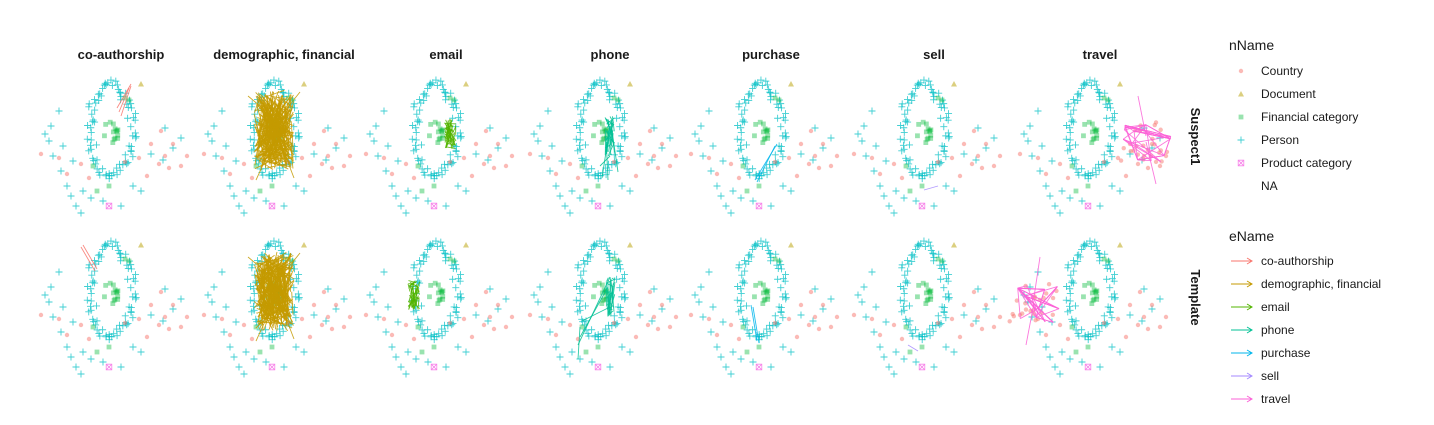  What do you see at coordinates (1288, 94) in the screenshot?
I see `legend-label: Document` at bounding box center [1288, 94].